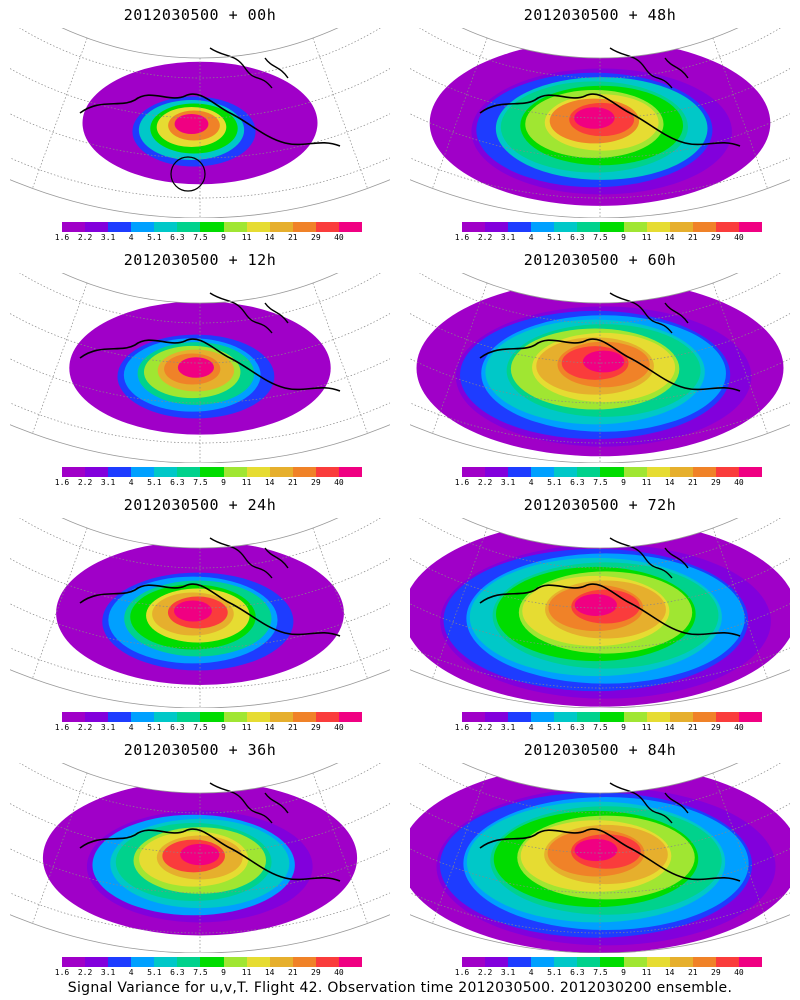 This screenshot has width=800, height=1000. What do you see at coordinates (600, 505) in the screenshot?
I see `panel-title: 2012030500 + 72h` at bounding box center [600, 505].